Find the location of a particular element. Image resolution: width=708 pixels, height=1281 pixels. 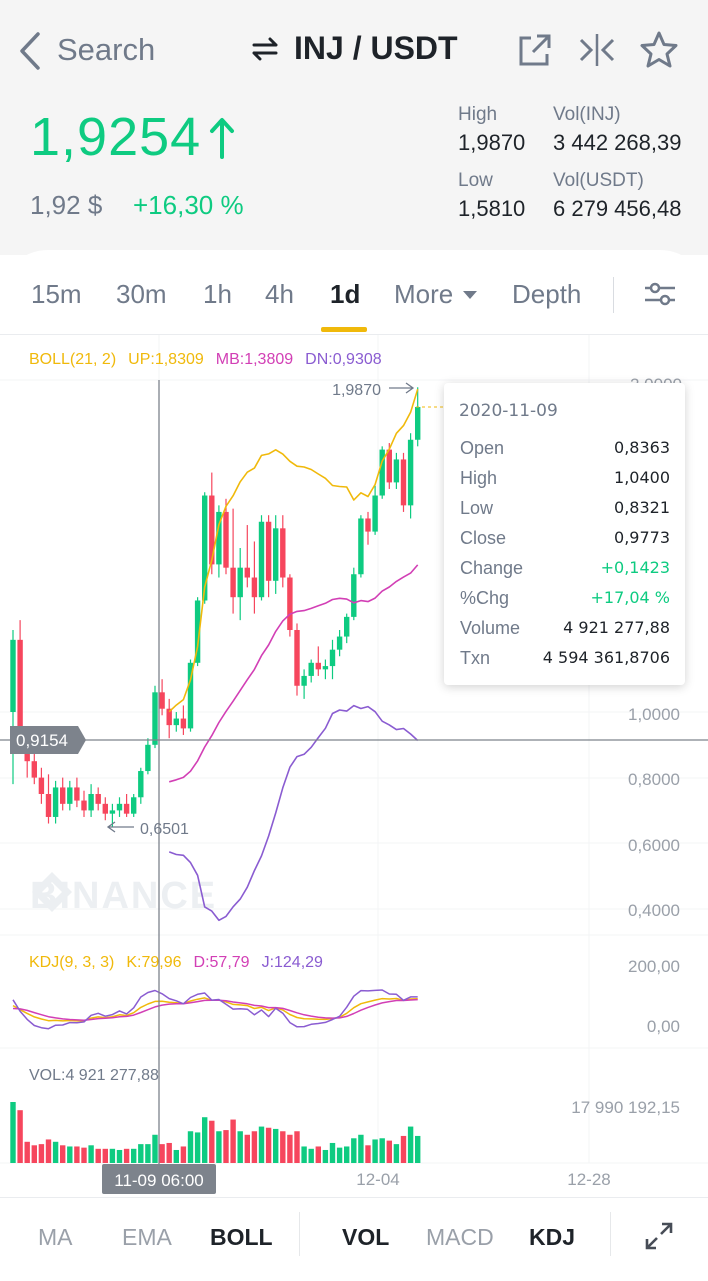

tooltip-key: Txn is located at coordinates (475, 658).